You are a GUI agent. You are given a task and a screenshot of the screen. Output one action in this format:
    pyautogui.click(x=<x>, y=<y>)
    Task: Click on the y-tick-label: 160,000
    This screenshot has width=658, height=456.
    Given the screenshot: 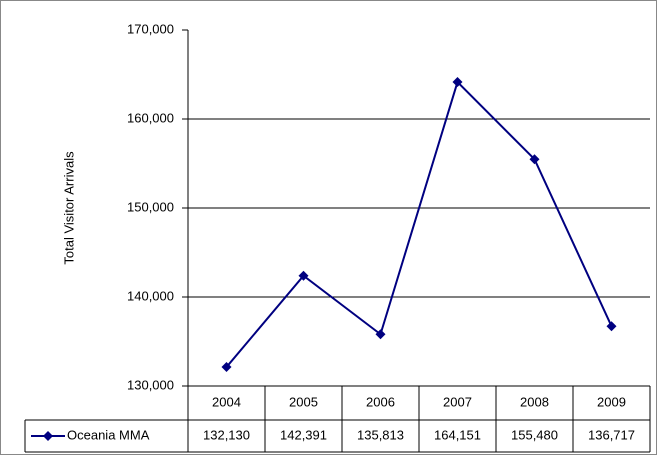 What is the action you would take?
    pyautogui.click(x=150, y=117)
    